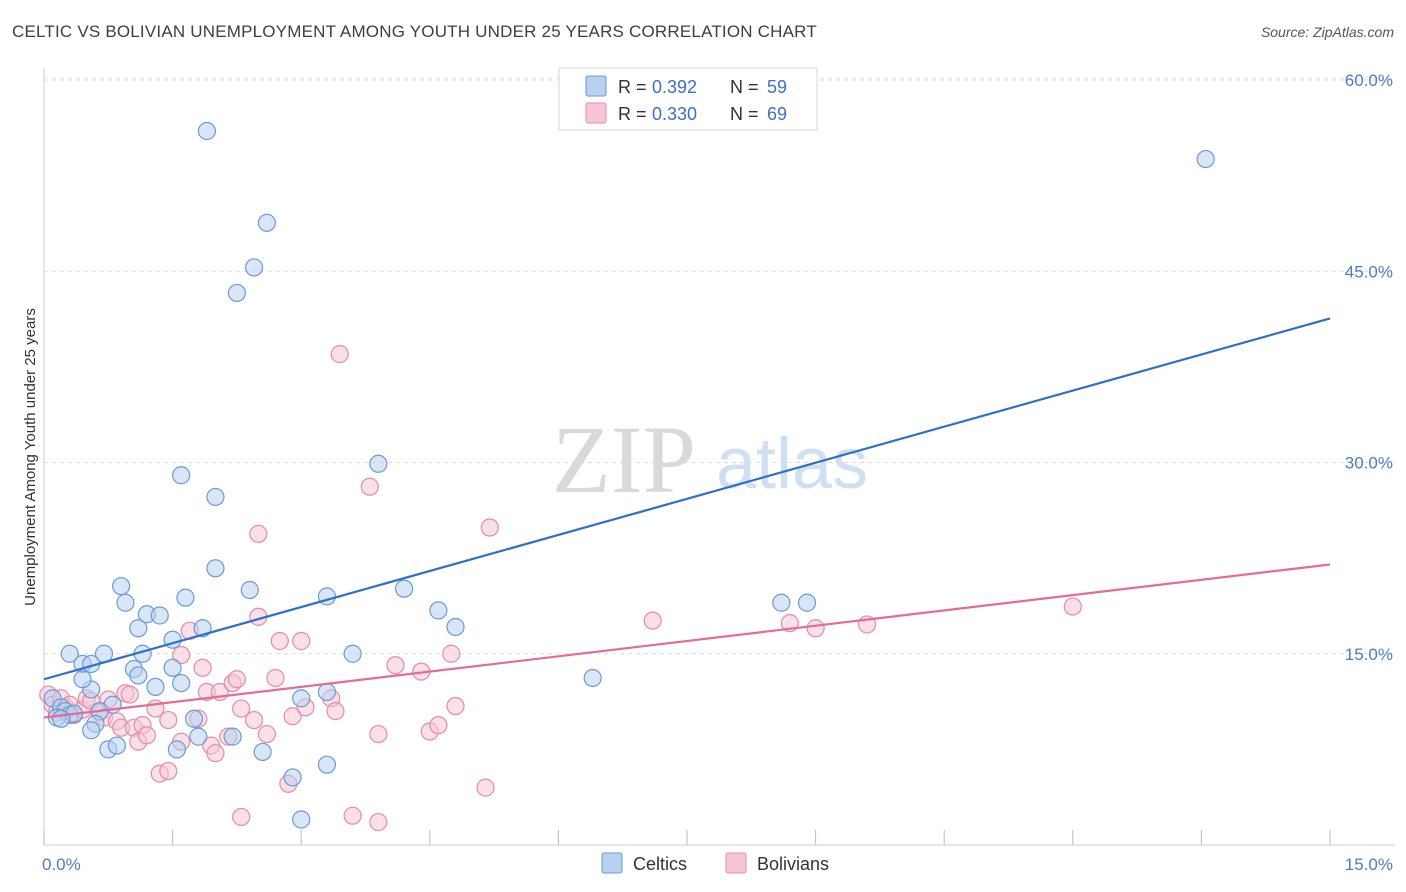  Describe the element at coordinates (674, 114) in the screenshot. I see `bolivians-r-value: 0.330` at that location.